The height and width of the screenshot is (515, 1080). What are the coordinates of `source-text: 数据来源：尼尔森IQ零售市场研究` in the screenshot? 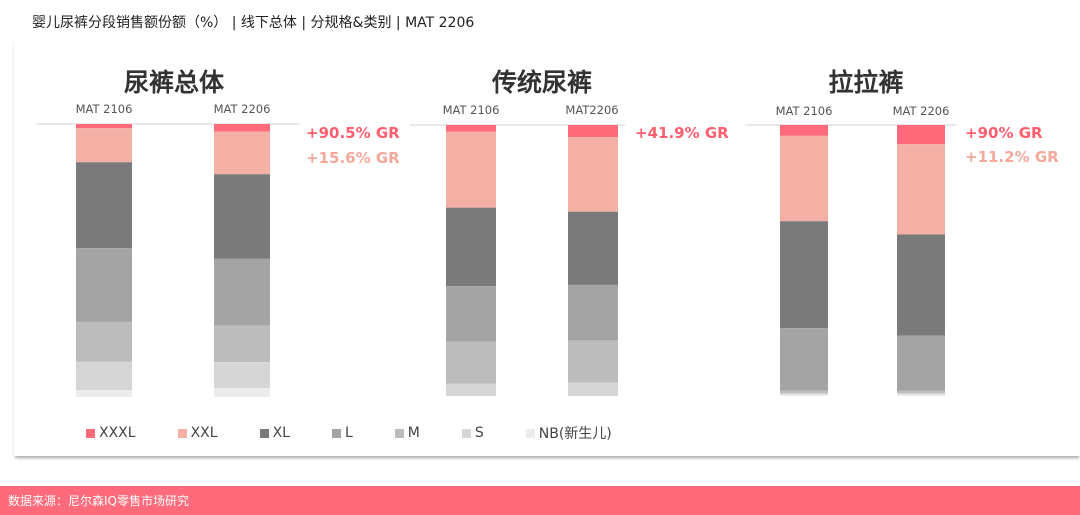 It's located at (98, 501).